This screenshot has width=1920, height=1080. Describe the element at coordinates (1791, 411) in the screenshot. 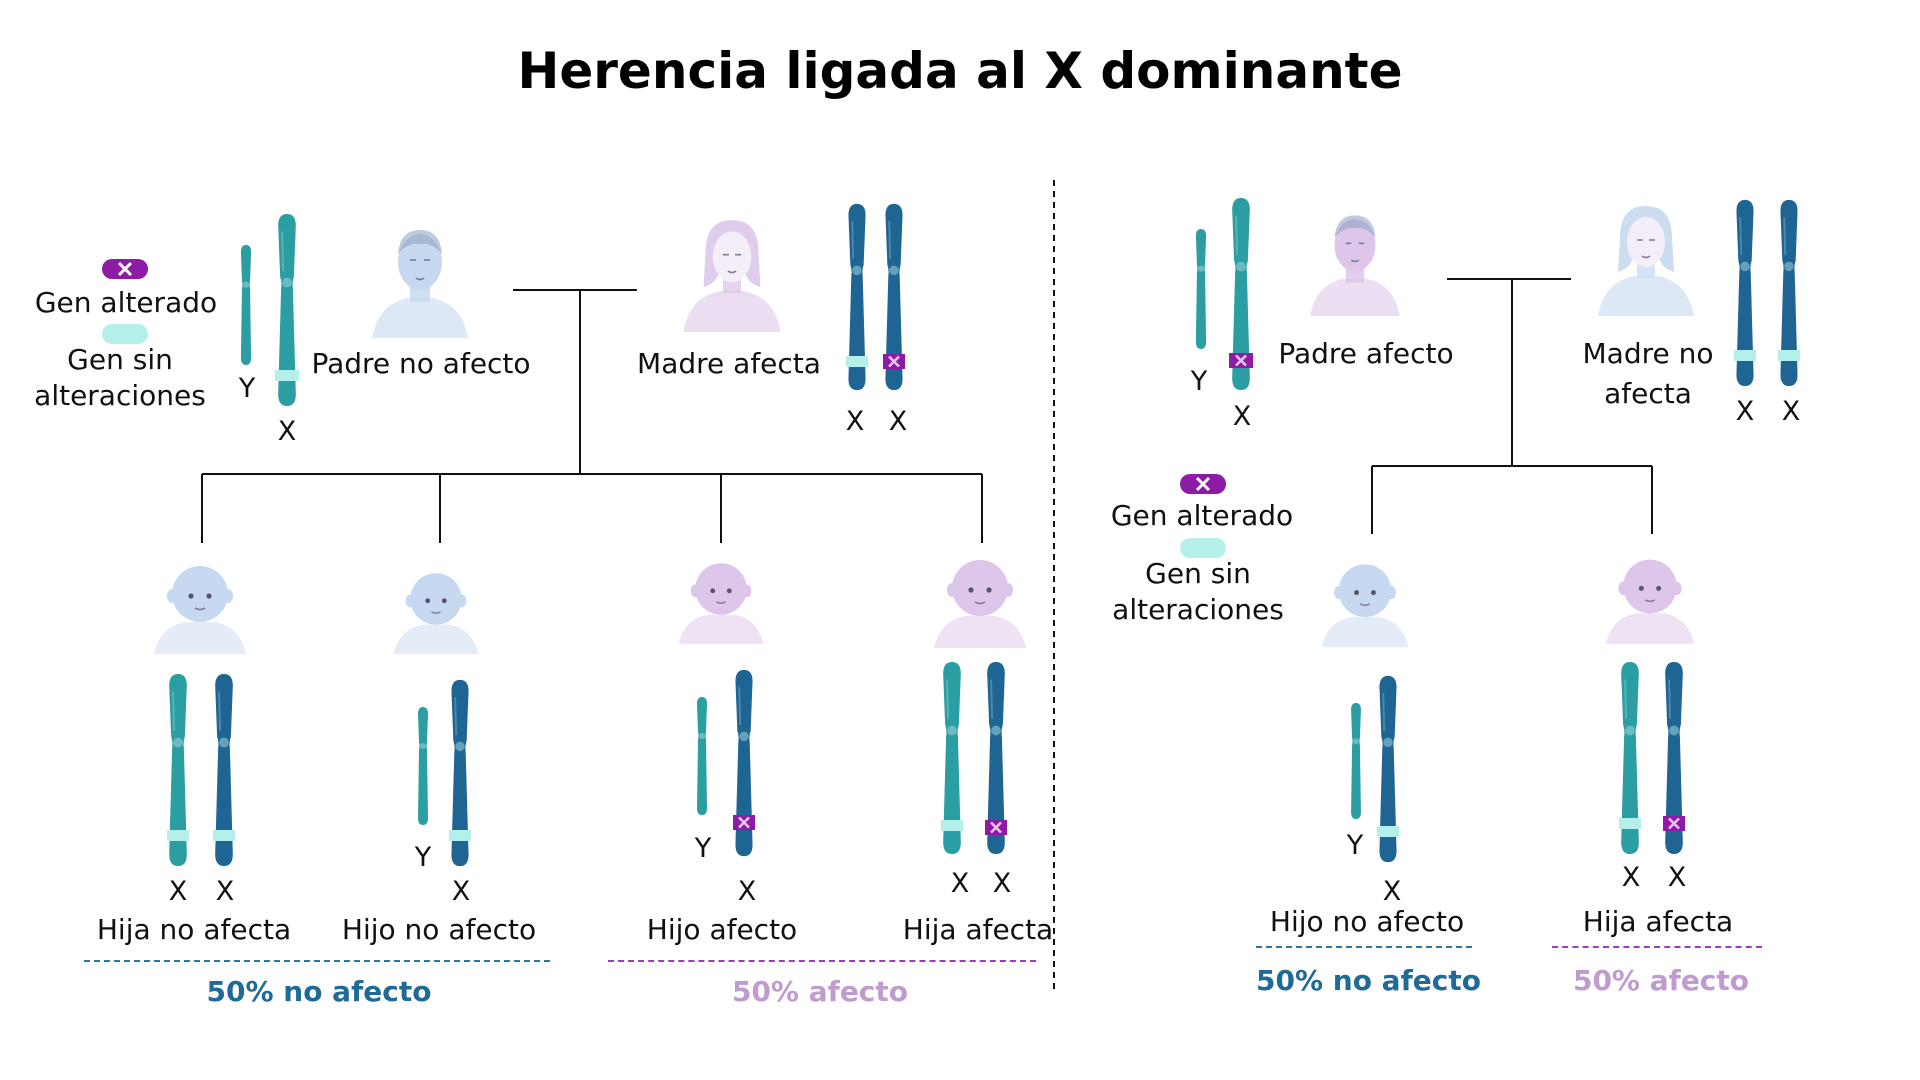

I see `right-mother-chr-label-2: X` at that location.